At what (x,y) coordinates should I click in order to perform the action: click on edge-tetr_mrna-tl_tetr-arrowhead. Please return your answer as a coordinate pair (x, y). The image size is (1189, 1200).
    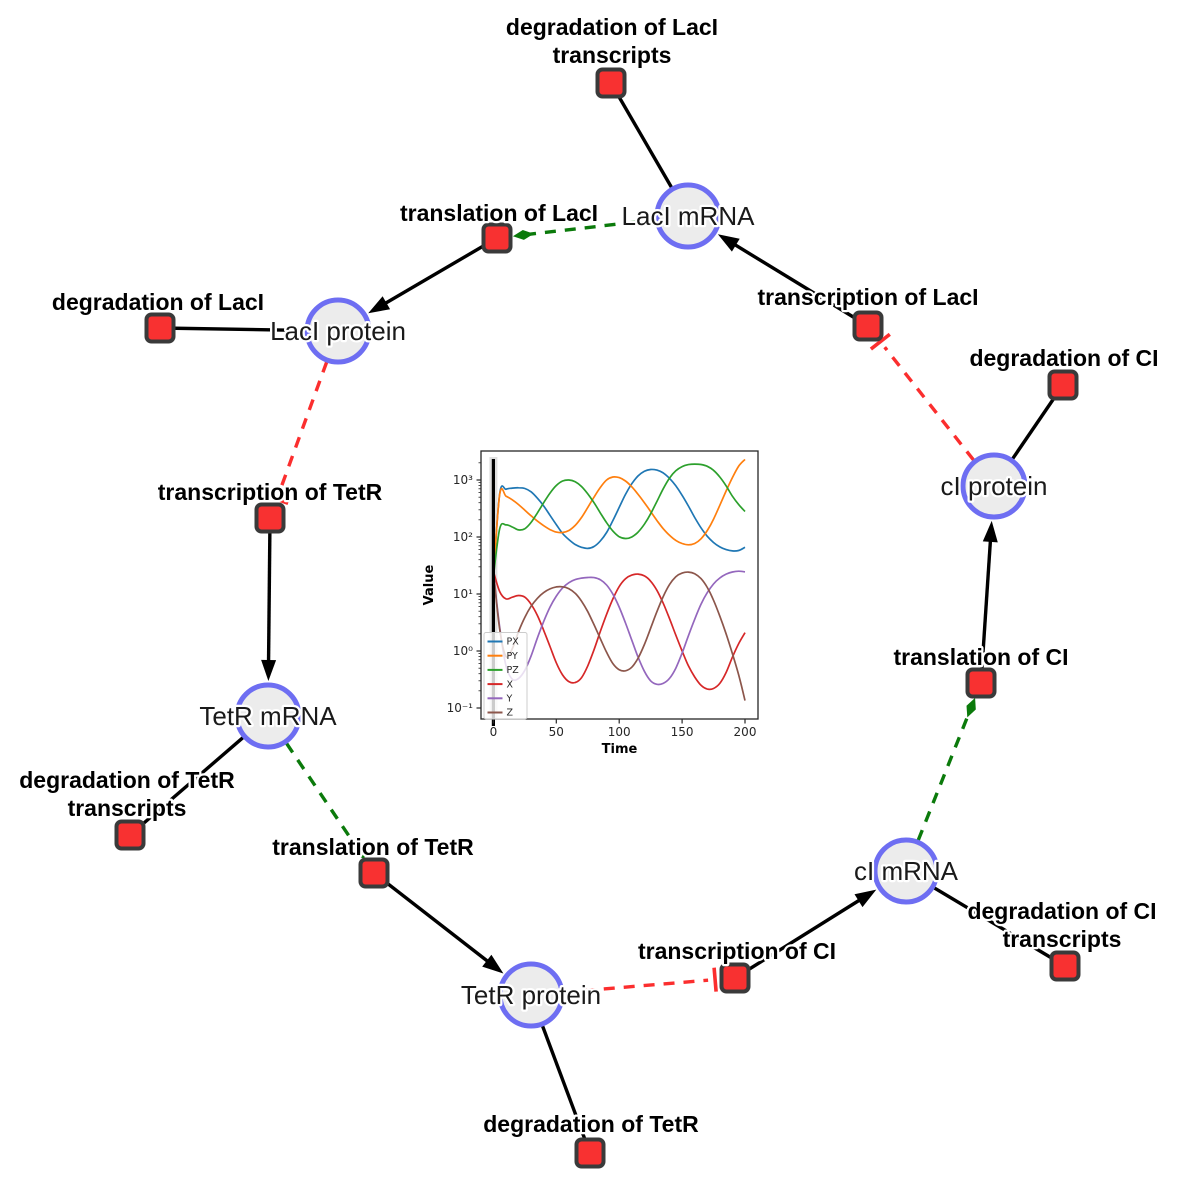
    Looking at the image, I should click on (359, 851).